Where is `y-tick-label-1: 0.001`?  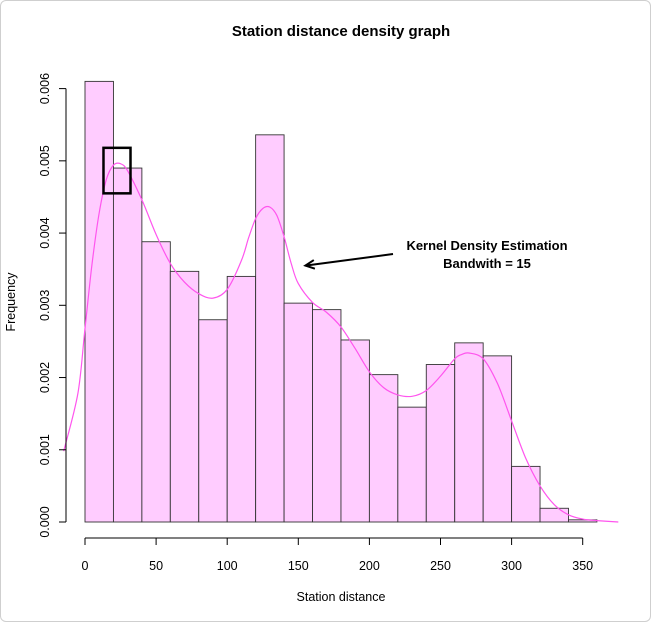
y-tick-label-1: 0.001 is located at coordinates (45, 449).